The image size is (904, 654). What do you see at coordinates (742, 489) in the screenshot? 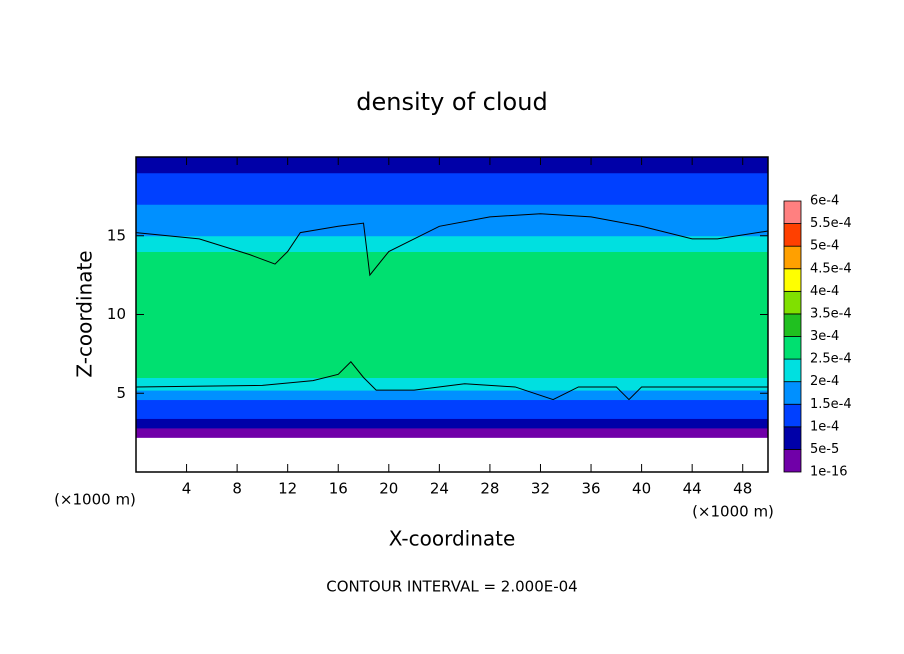
I see `x-tick-label: 48` at bounding box center [742, 489].